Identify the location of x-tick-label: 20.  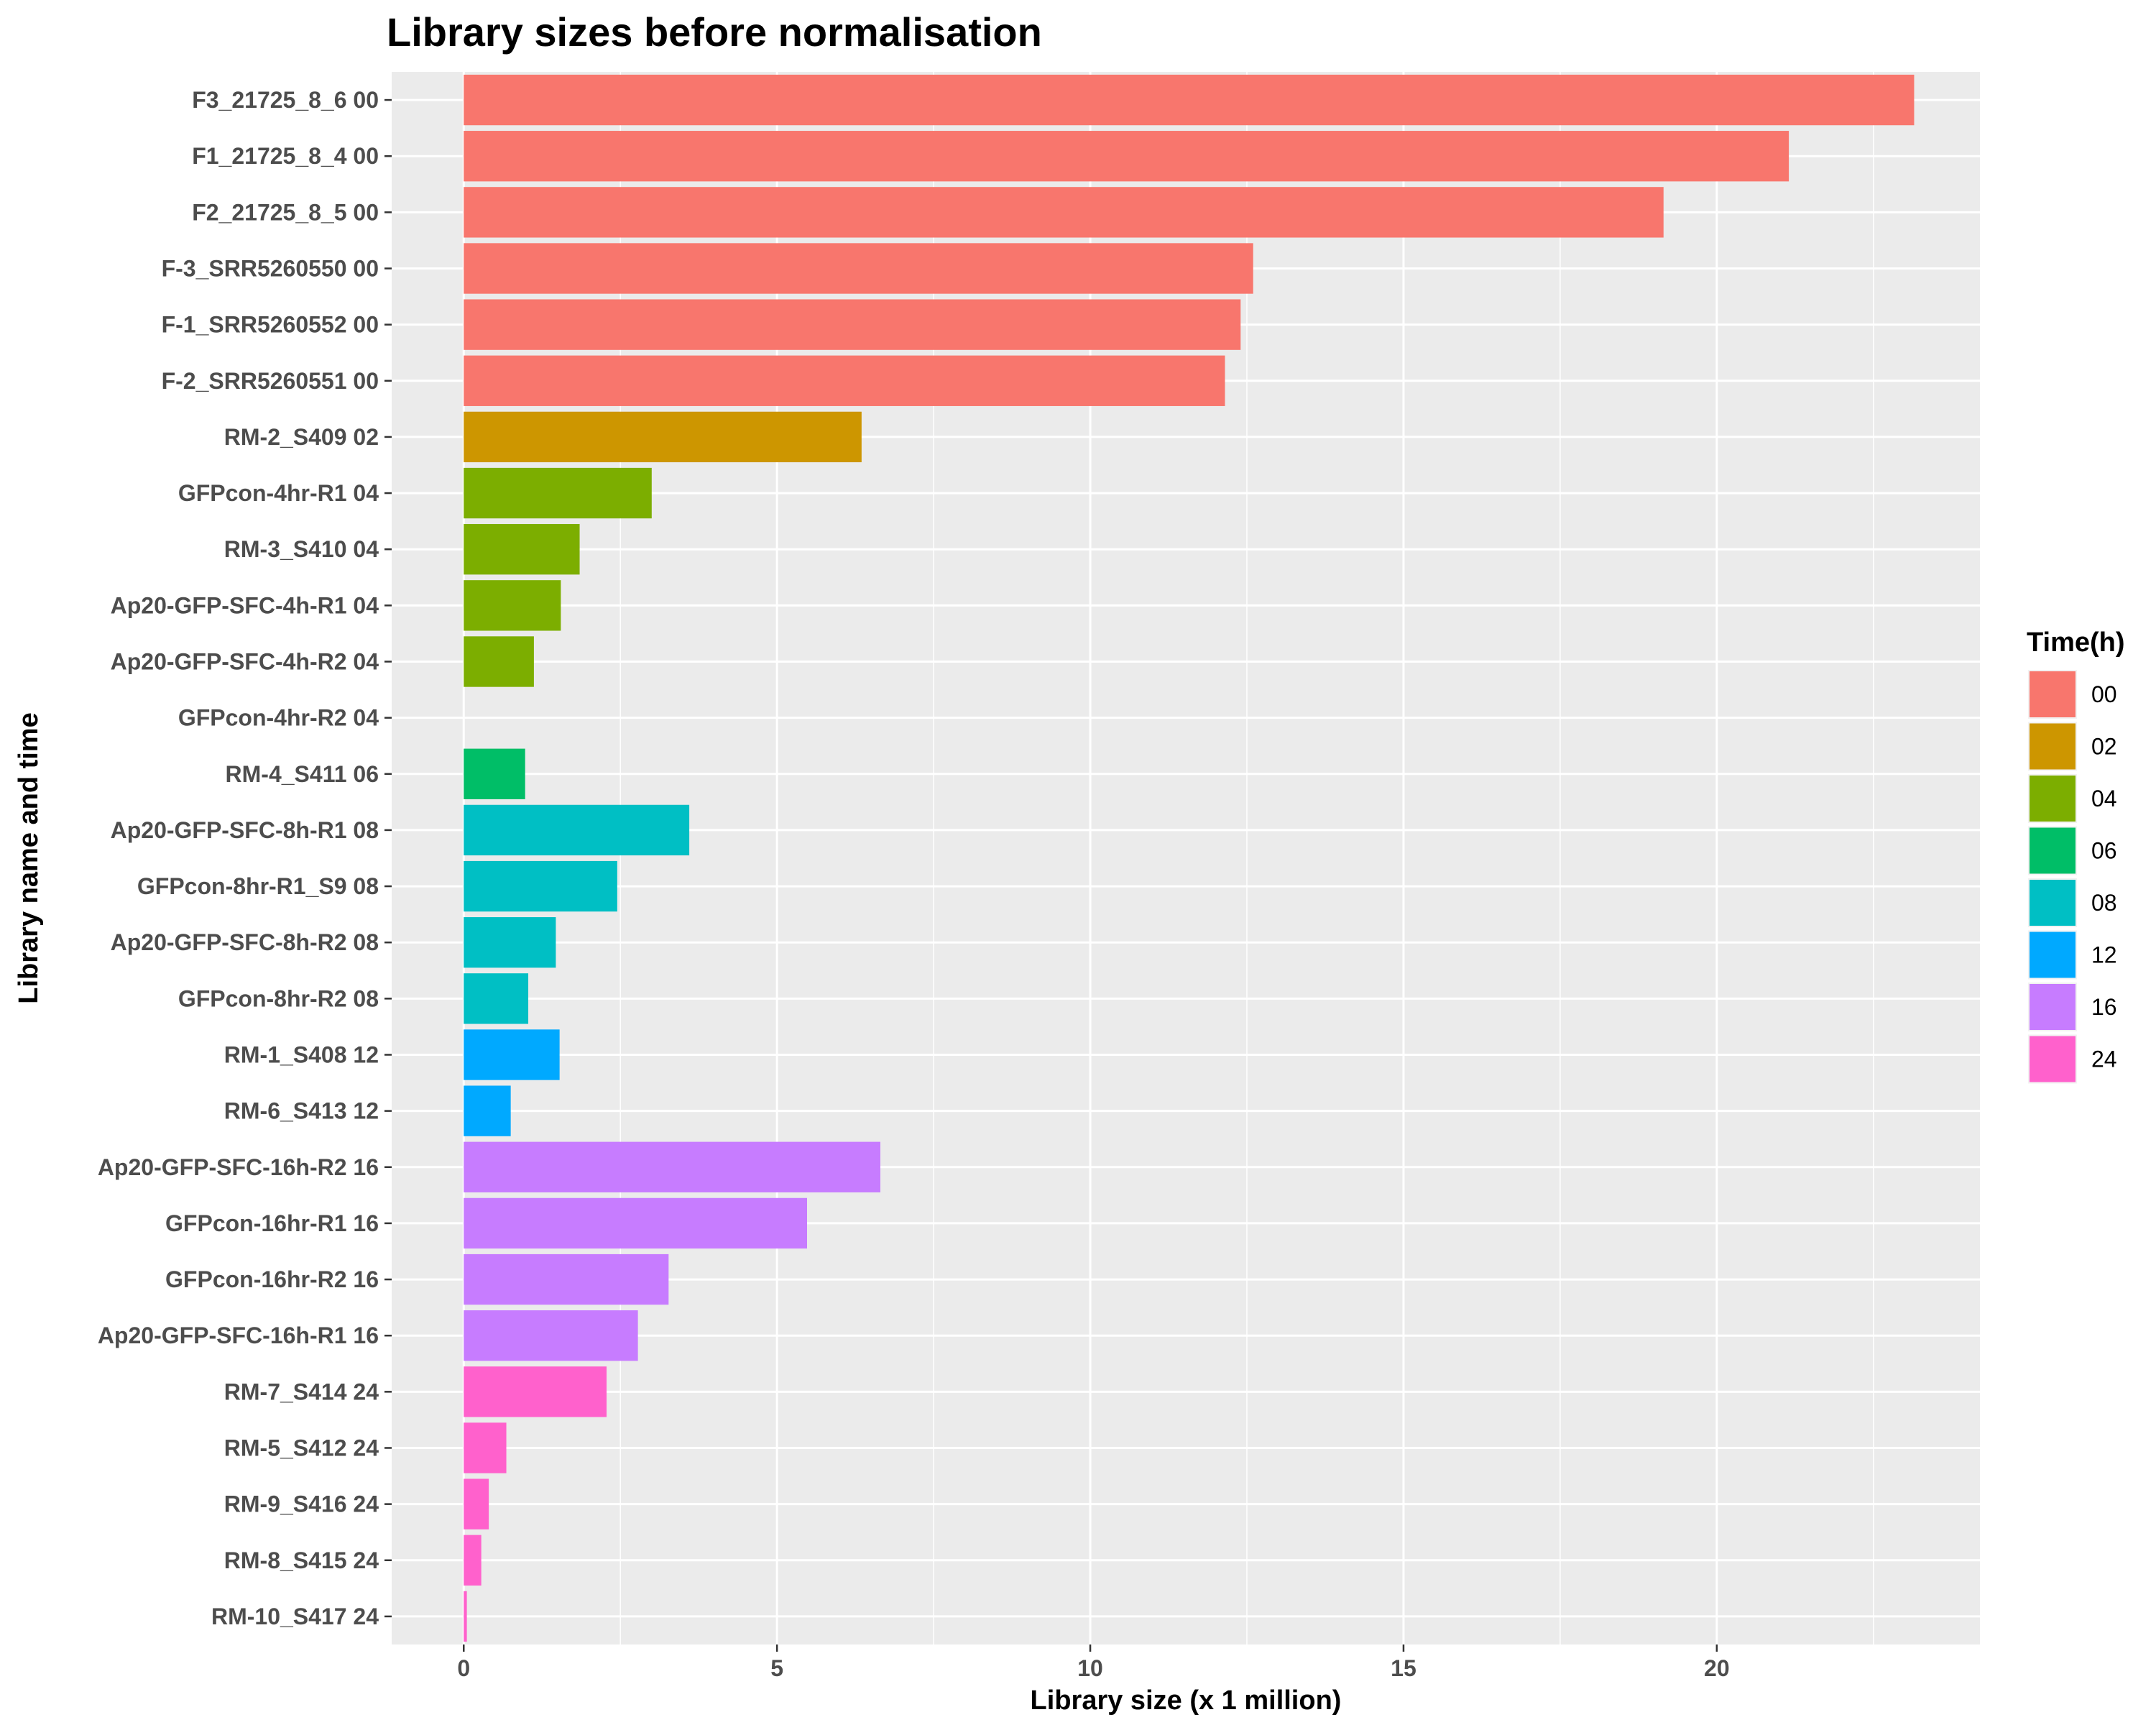
(1717, 1668).